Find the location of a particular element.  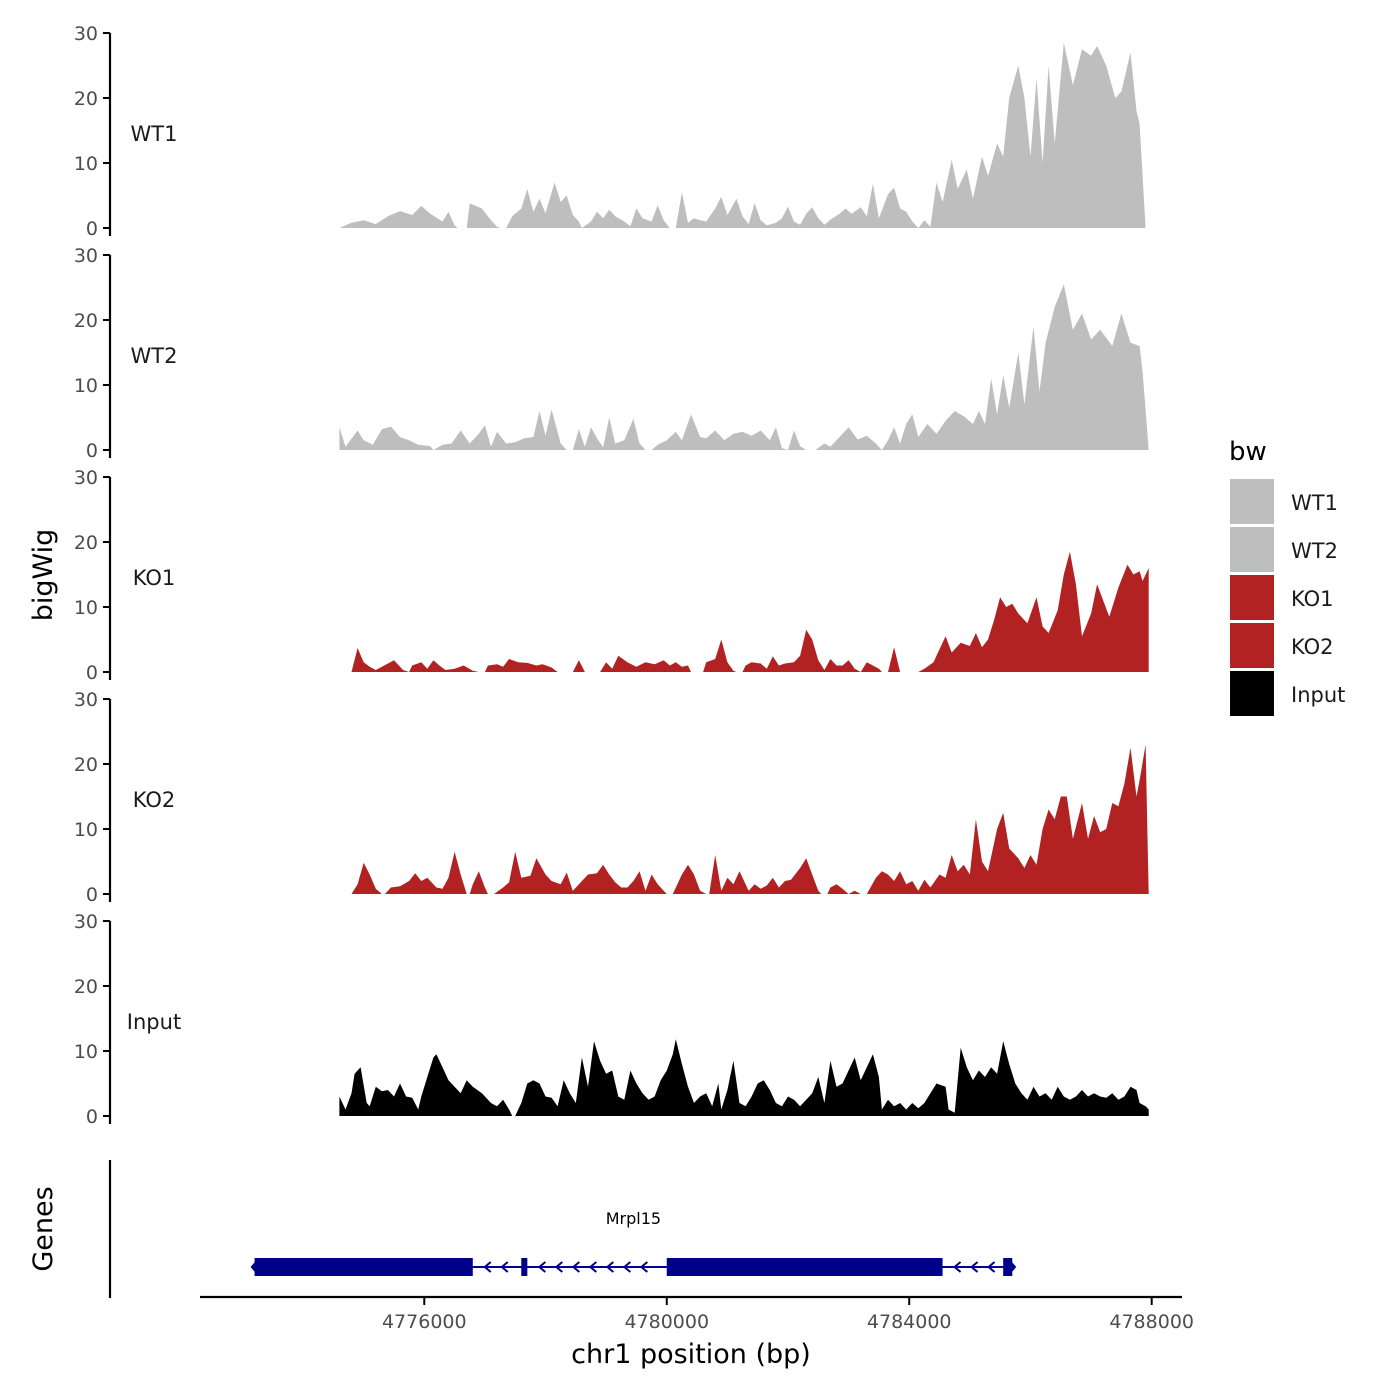

legend-items: WT1 WT2 KO1 KO2 Input is located at coordinates (1287, 597).